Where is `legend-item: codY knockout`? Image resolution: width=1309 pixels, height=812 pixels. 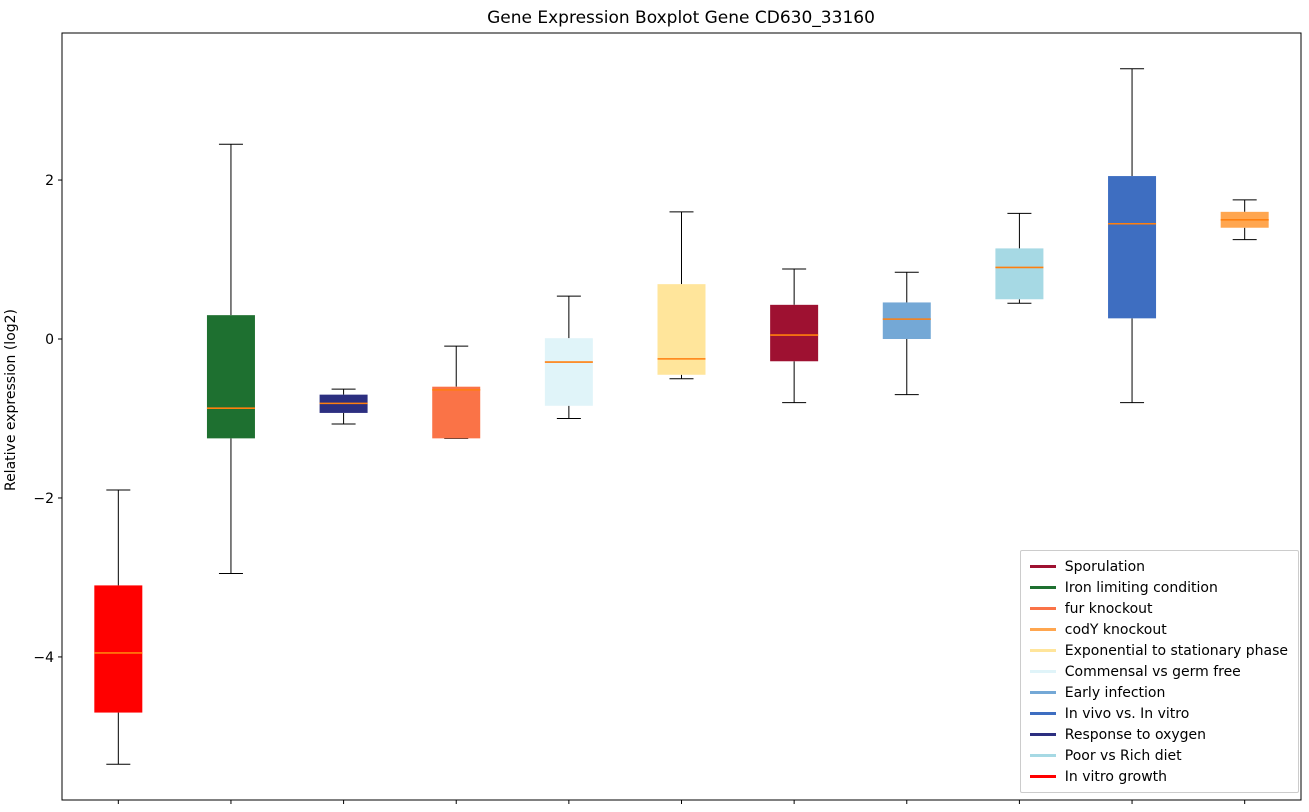 legend-item: codY knockout is located at coordinates (1158, 629).